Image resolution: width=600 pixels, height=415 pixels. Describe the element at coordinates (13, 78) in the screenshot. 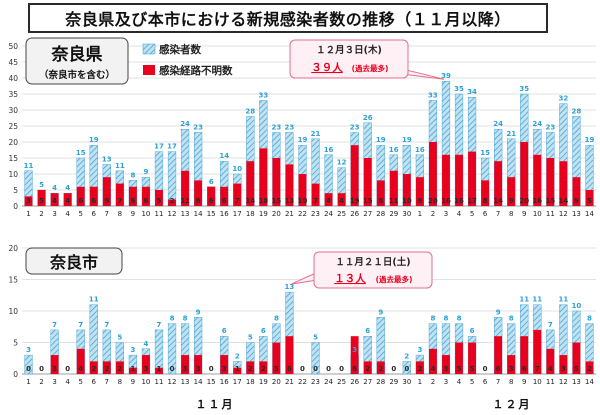

I see `y-tick-label: 40` at that location.